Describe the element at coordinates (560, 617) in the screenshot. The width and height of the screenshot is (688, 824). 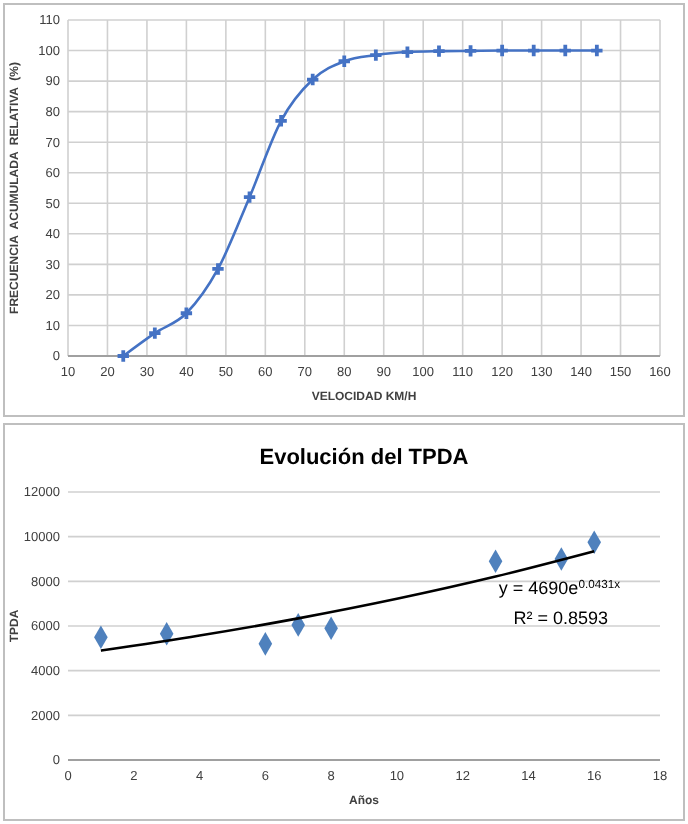
I see `annotation: R² = 0.8593` at that location.